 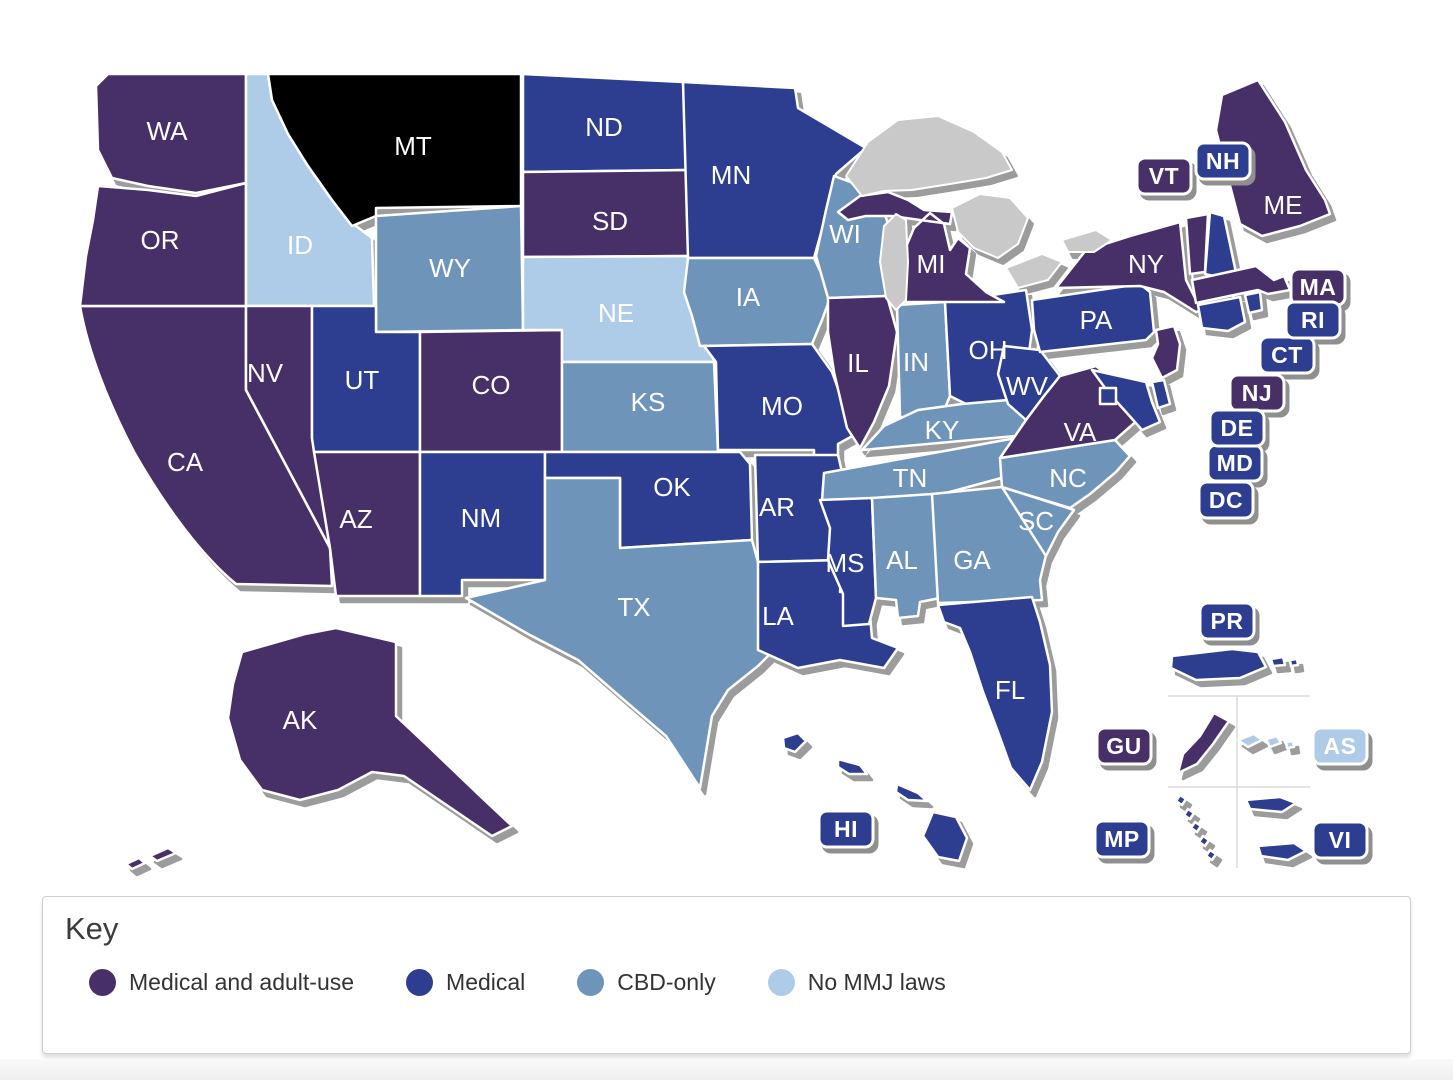 I want to click on key-title: Key, so click(x=92, y=928).